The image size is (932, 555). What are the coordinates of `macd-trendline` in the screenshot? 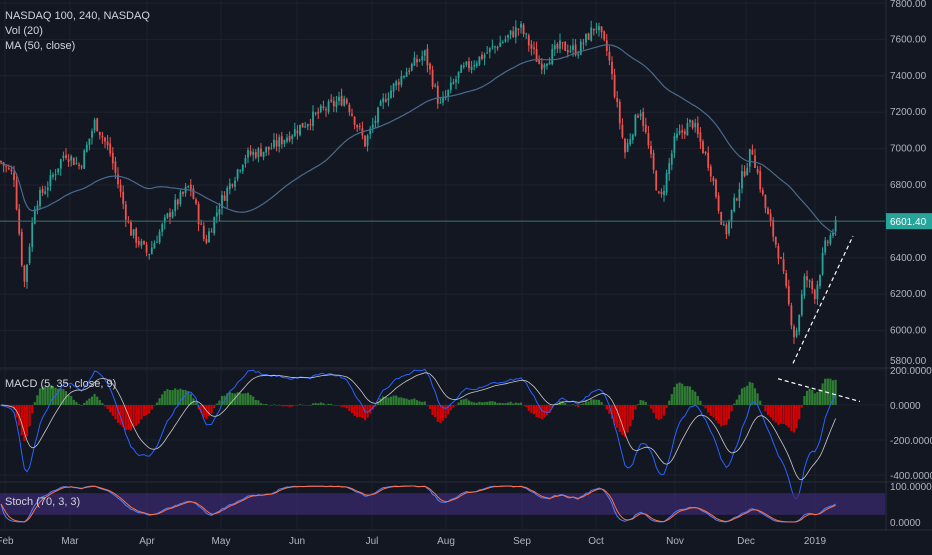 It's located at (819, 390).